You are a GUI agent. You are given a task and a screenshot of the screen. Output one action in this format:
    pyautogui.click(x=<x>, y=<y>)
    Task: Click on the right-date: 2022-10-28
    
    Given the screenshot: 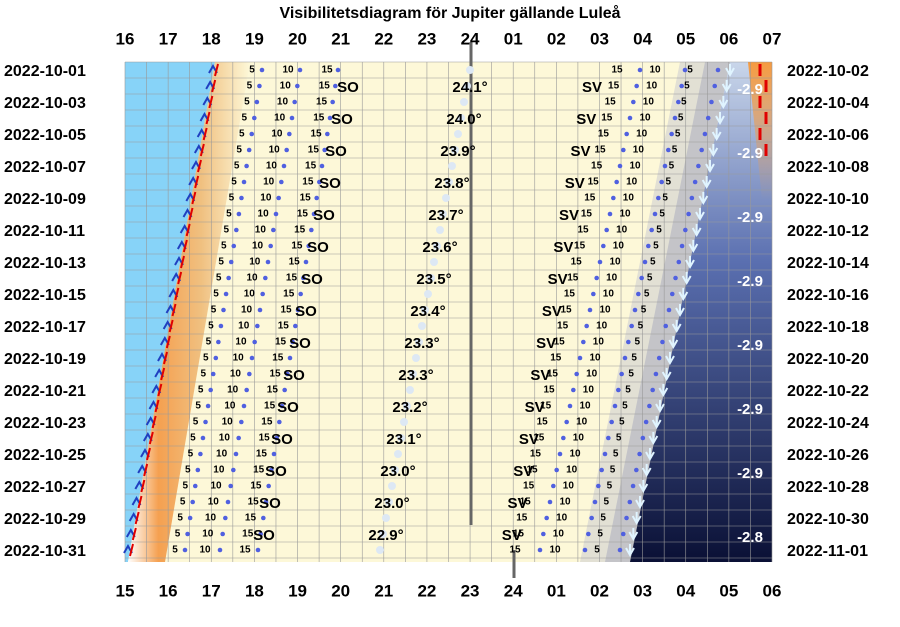 What is the action you would take?
    pyautogui.click(x=828, y=487)
    